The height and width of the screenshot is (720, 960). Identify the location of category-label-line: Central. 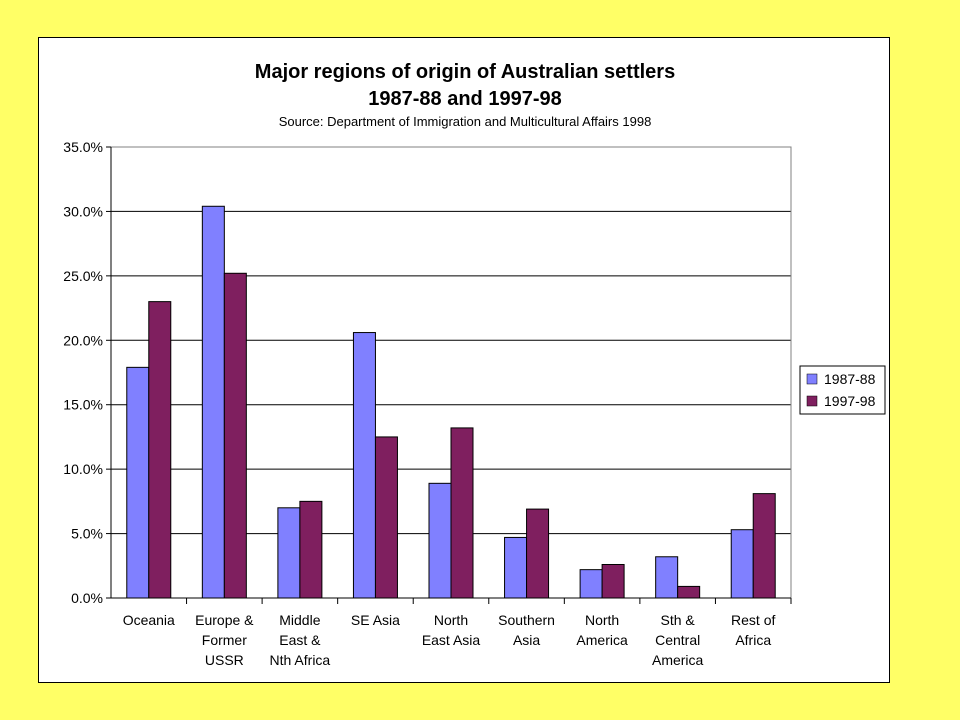
(677, 640).